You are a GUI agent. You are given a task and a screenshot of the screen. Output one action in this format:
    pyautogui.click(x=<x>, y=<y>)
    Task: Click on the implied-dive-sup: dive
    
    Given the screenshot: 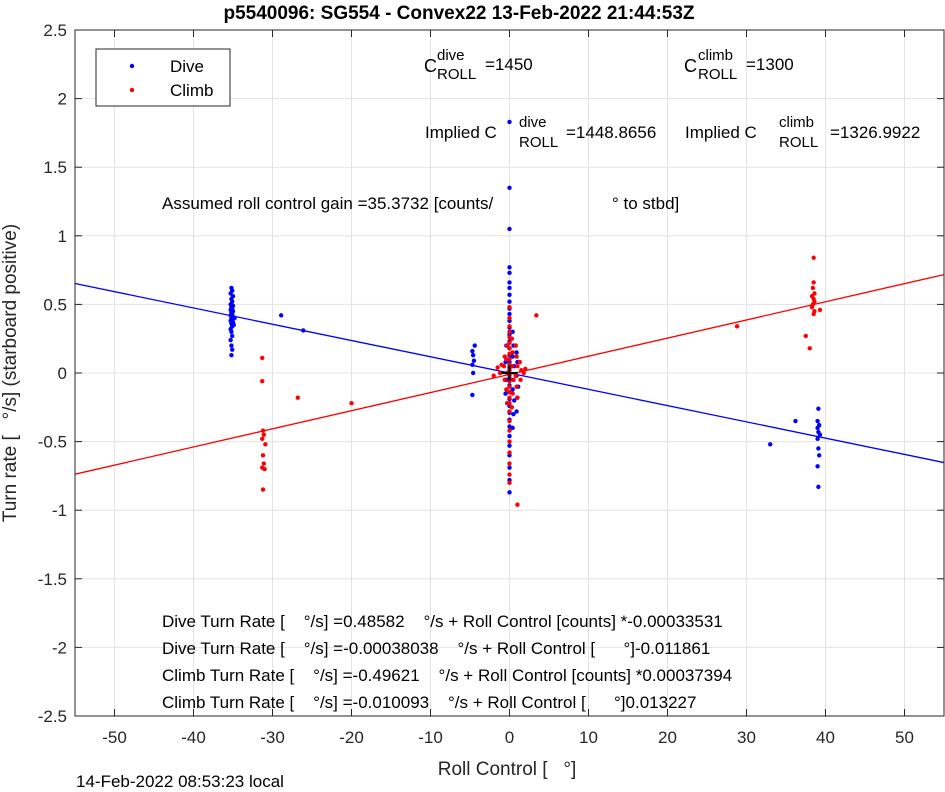 What is the action you would take?
    pyautogui.click(x=533, y=122)
    